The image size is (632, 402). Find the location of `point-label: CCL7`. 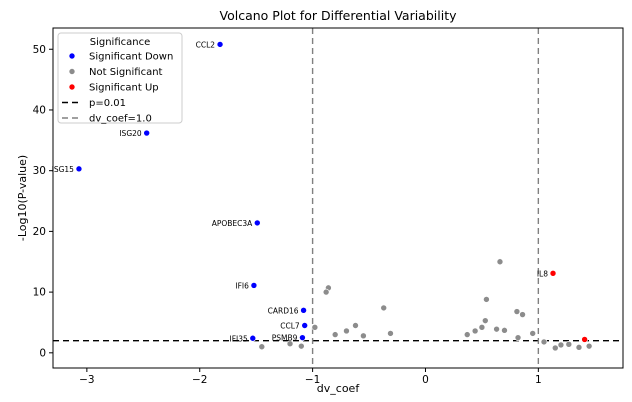

point-label: CCL7 is located at coordinates (290, 326).